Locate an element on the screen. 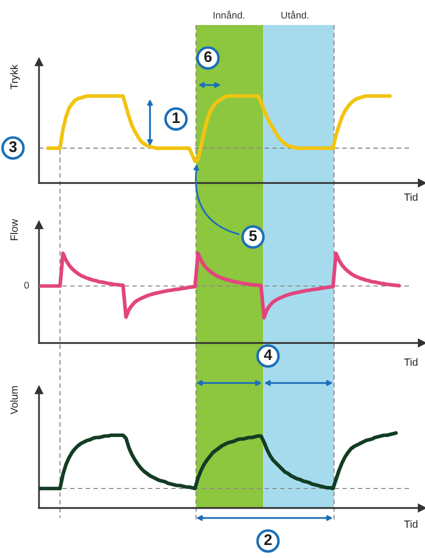  text: Utånd. is located at coordinates (294, 14).